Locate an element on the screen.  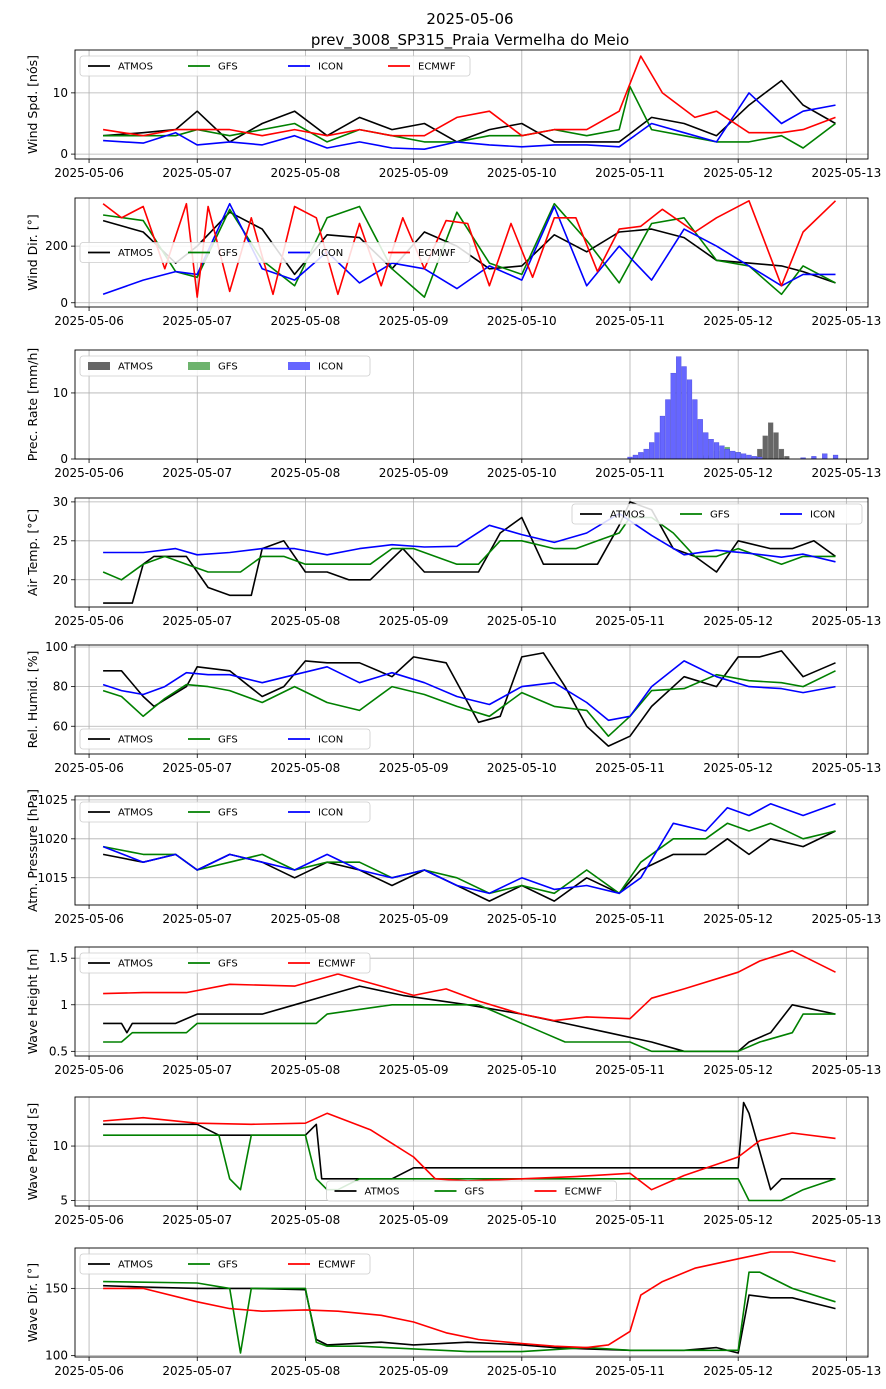
y-tick-label: 100 is located at coordinates (56, 647).